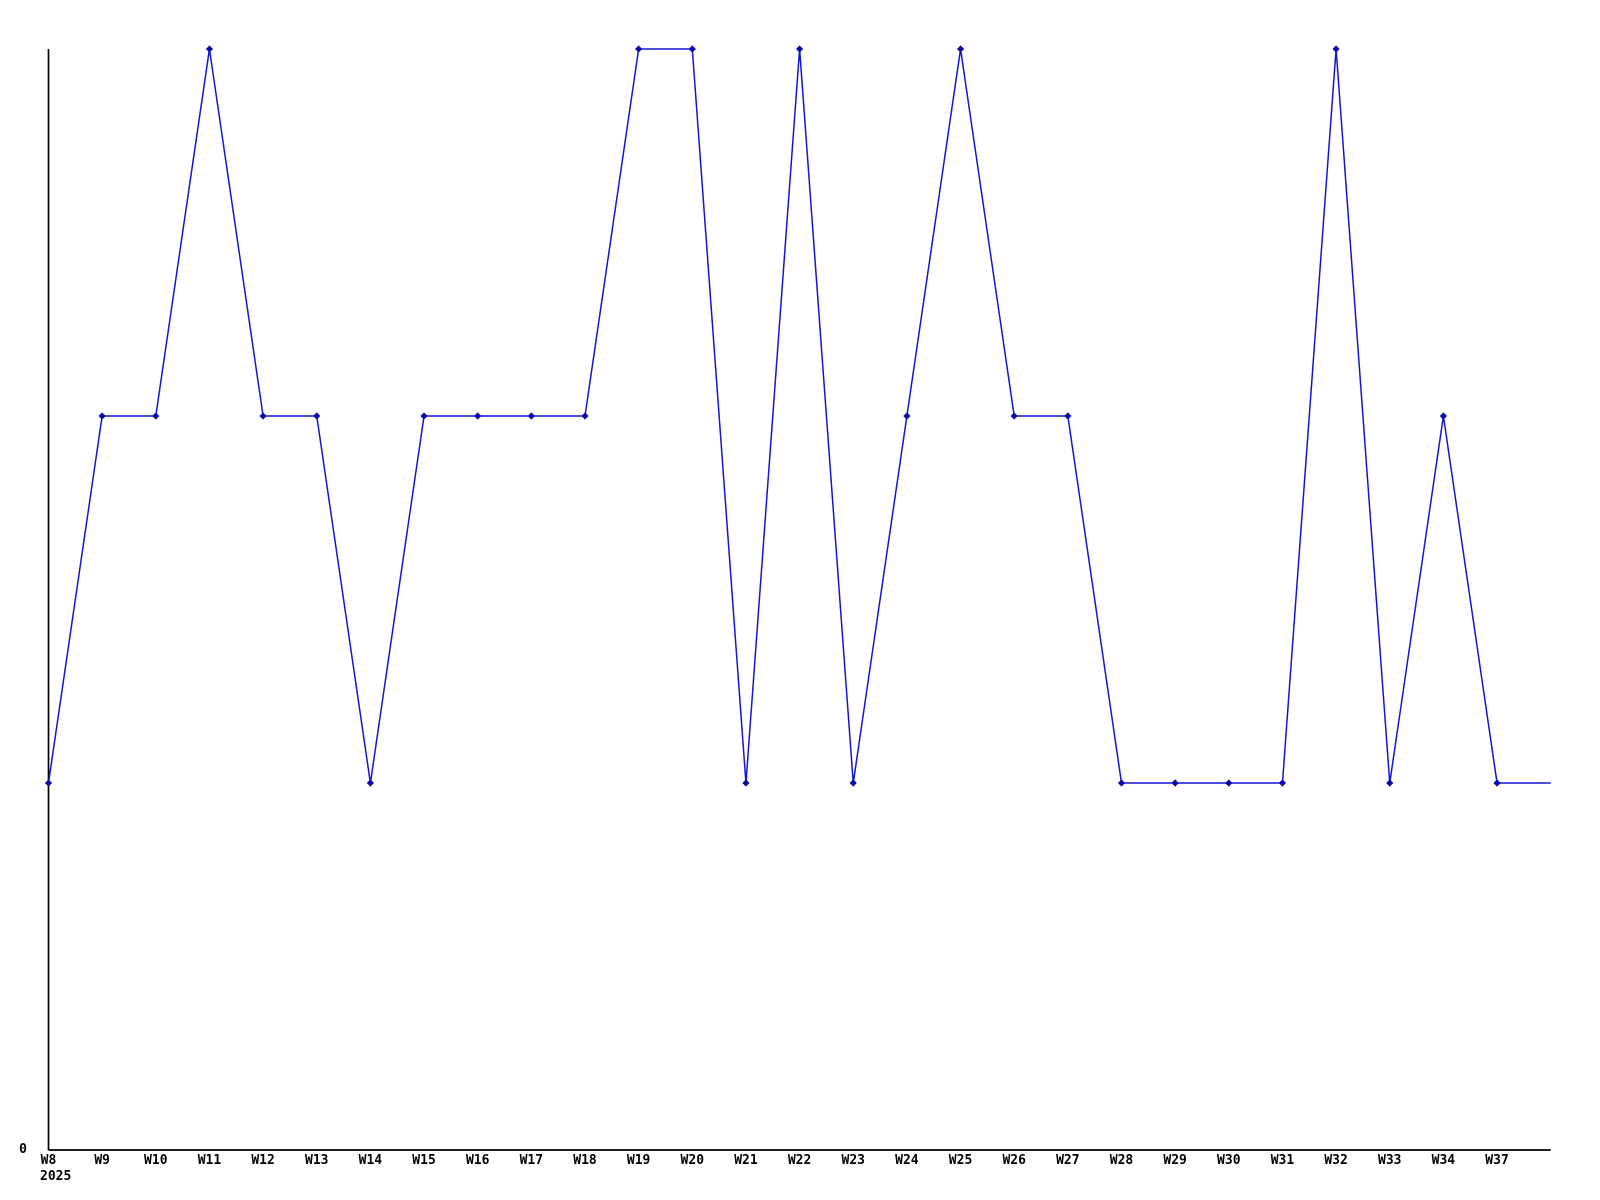  Describe the element at coordinates (1444, 1160) in the screenshot. I see `x-tick-label: W34` at that location.